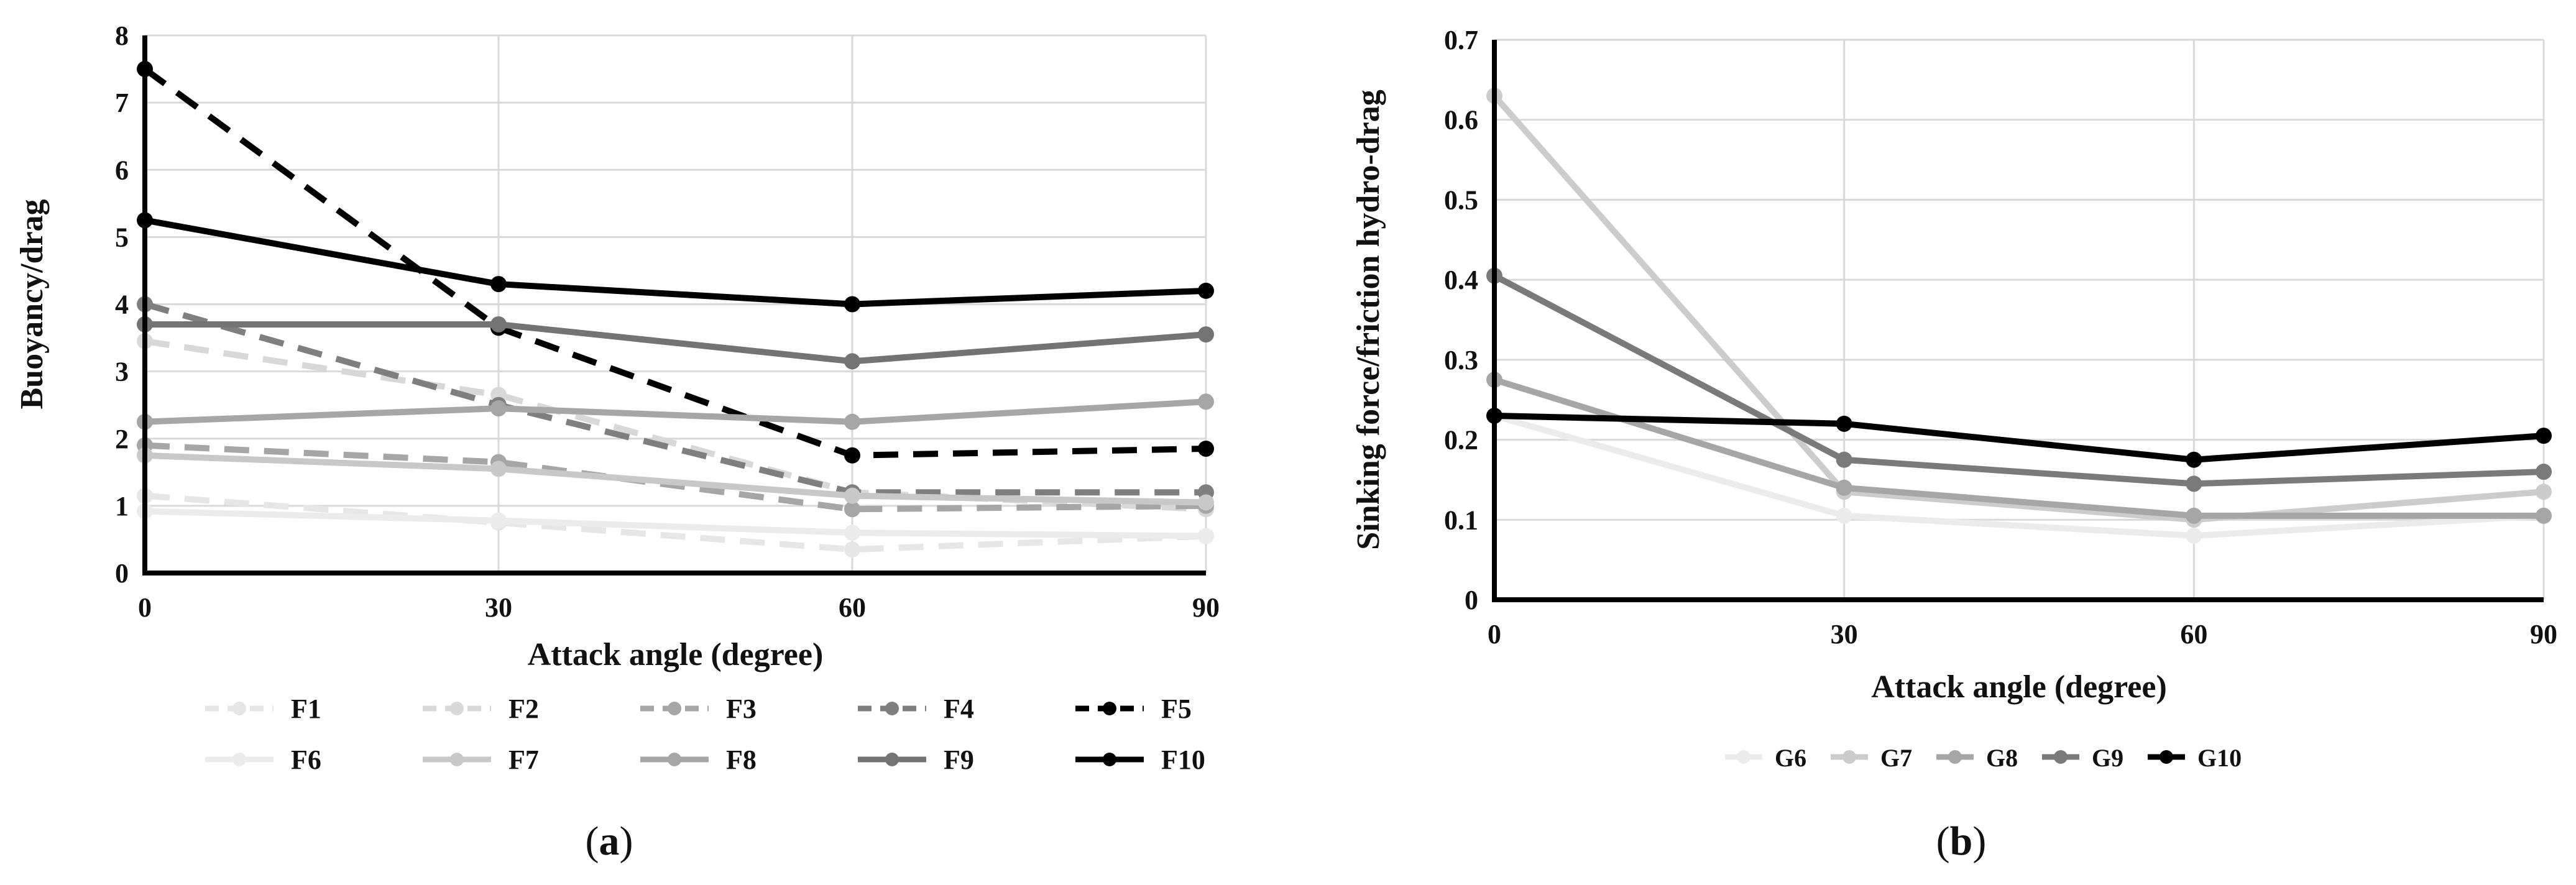  Describe the element at coordinates (1461, 120) in the screenshot. I see `chart-b-y-tick-label: 0.6` at that location.